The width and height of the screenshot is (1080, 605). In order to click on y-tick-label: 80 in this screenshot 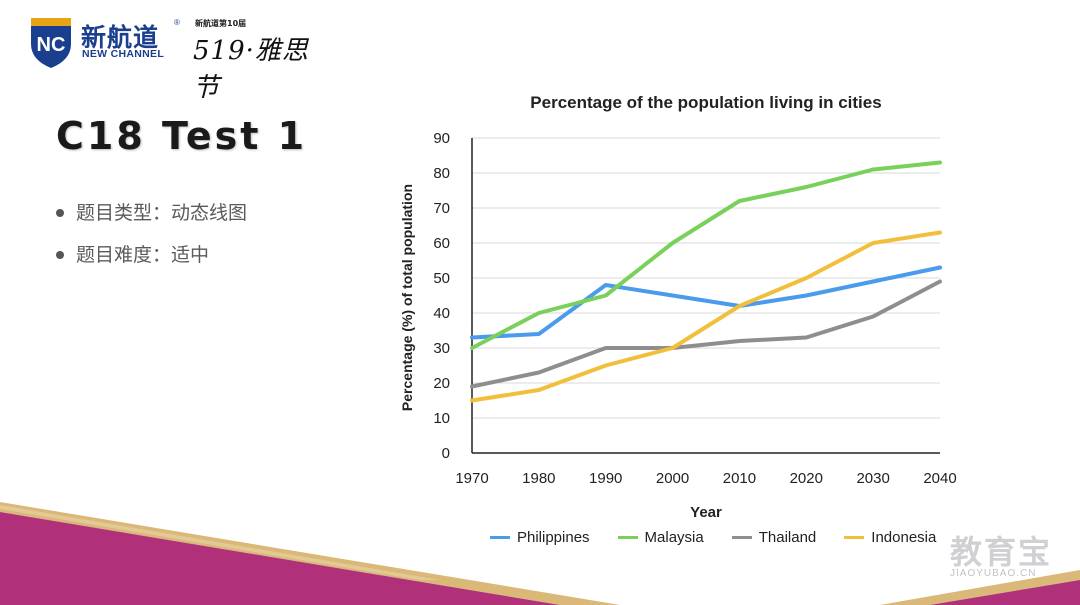, I will do `click(441, 173)`.